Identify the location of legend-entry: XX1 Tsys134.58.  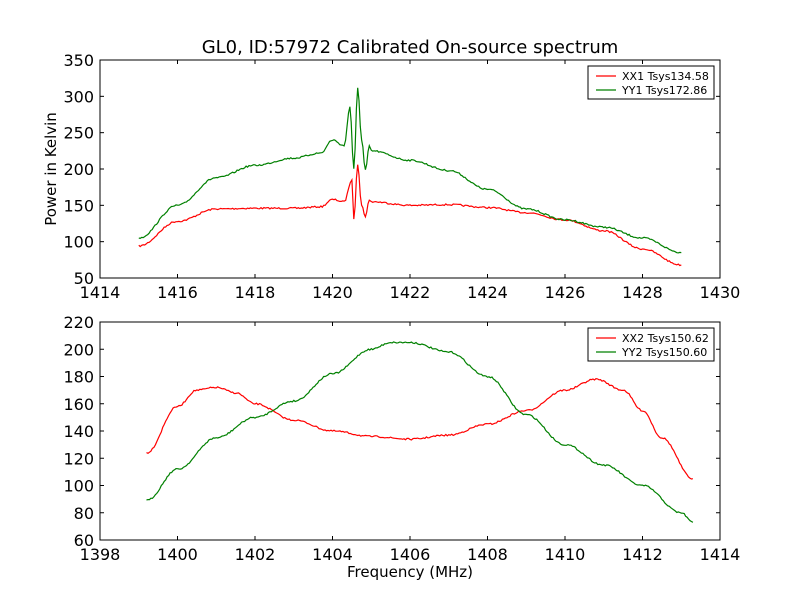
(665, 76).